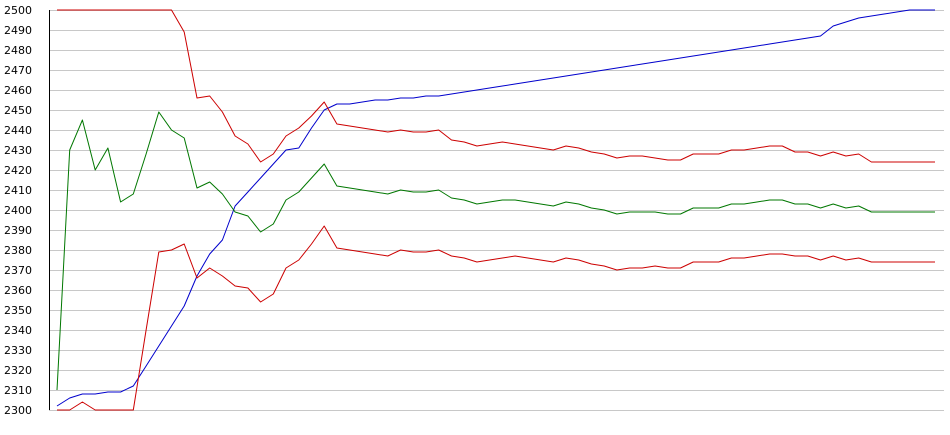 The image size is (950, 435). Describe the element at coordinates (18, 90) in the screenshot. I see `y-tick-label-2460: 2460` at that location.